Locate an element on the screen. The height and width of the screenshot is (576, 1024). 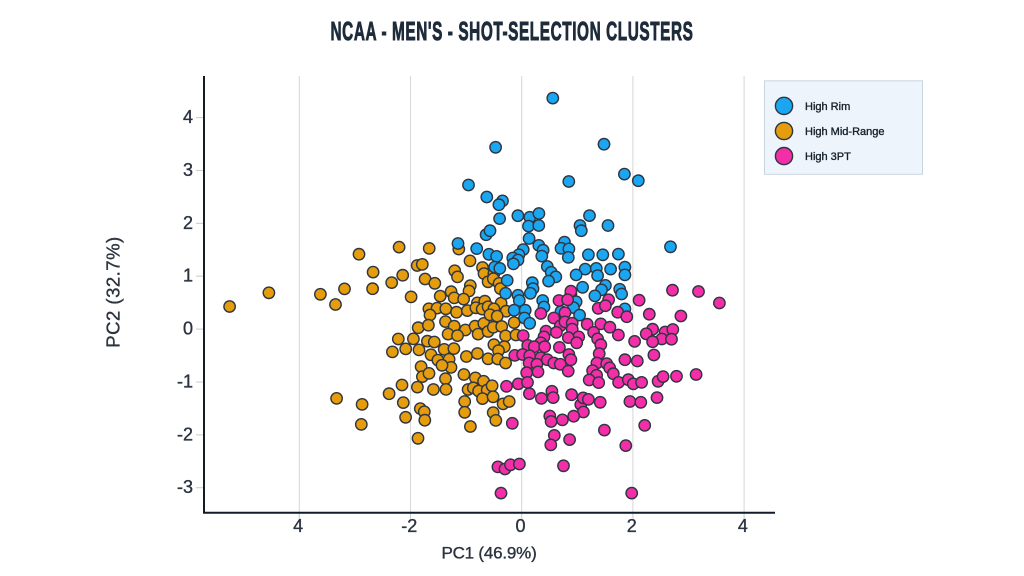
svg-text: 3 is located at coordinates (188, 170).